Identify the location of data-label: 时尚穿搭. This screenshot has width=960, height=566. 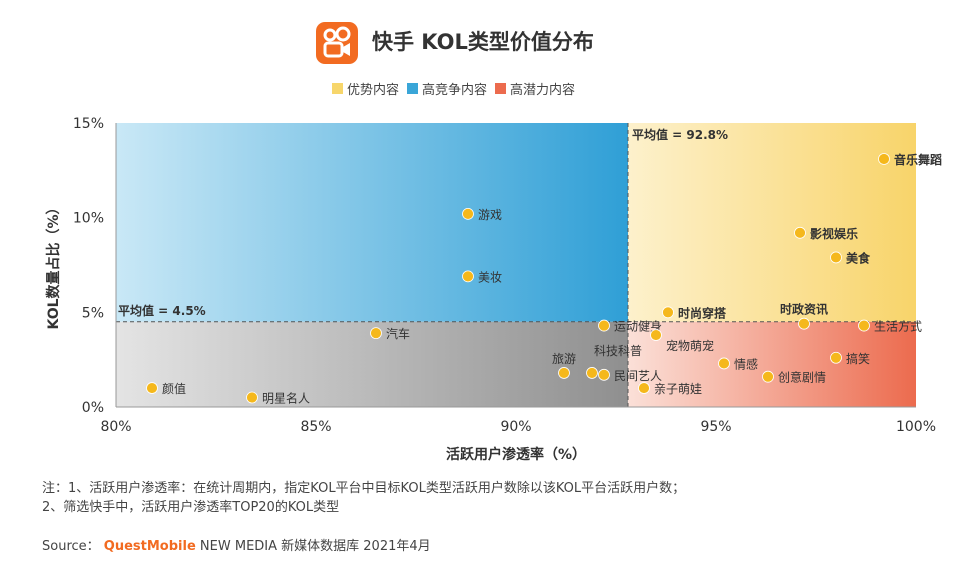
(702, 312).